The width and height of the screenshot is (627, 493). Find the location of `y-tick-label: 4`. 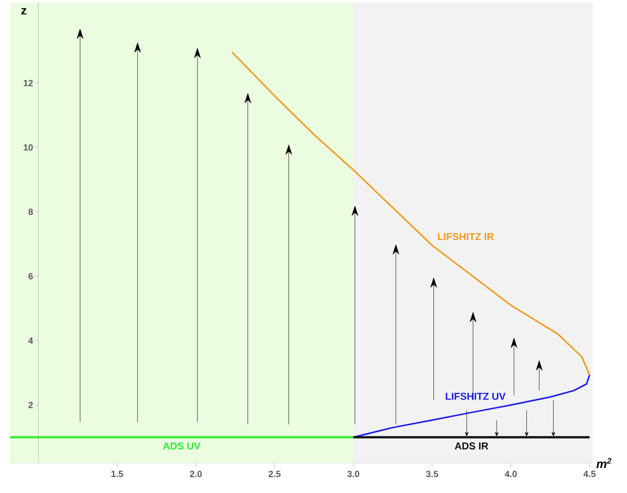

y-tick-label: 4 is located at coordinates (31, 341).